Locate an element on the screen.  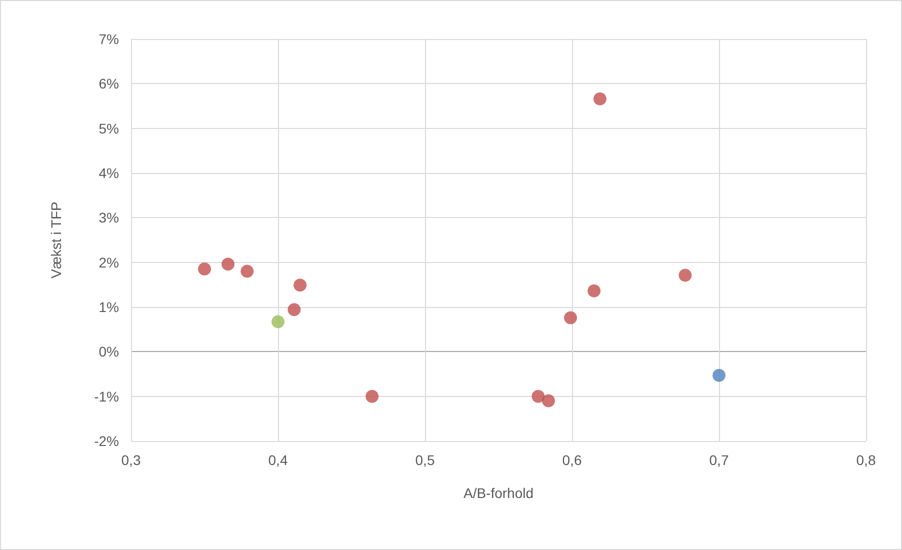
x-tick-label: 0,3 is located at coordinates (131, 460).